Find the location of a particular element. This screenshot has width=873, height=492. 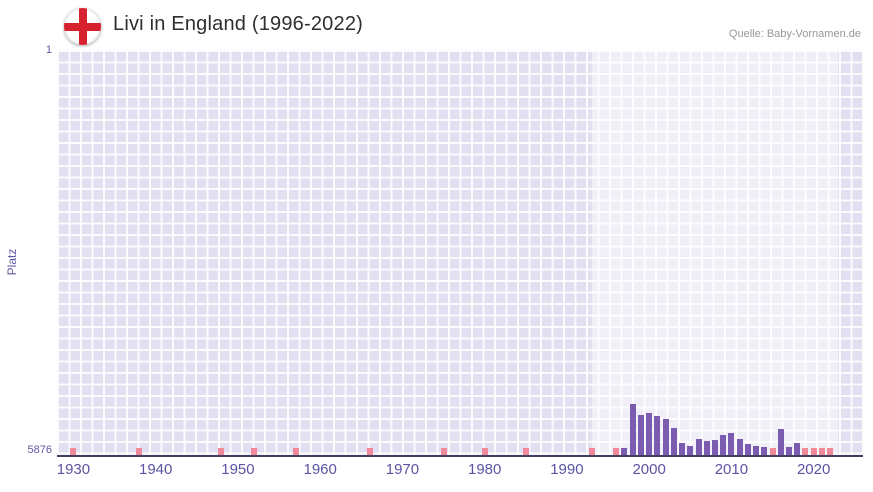

x-tick-label: 2000 is located at coordinates (649, 469).